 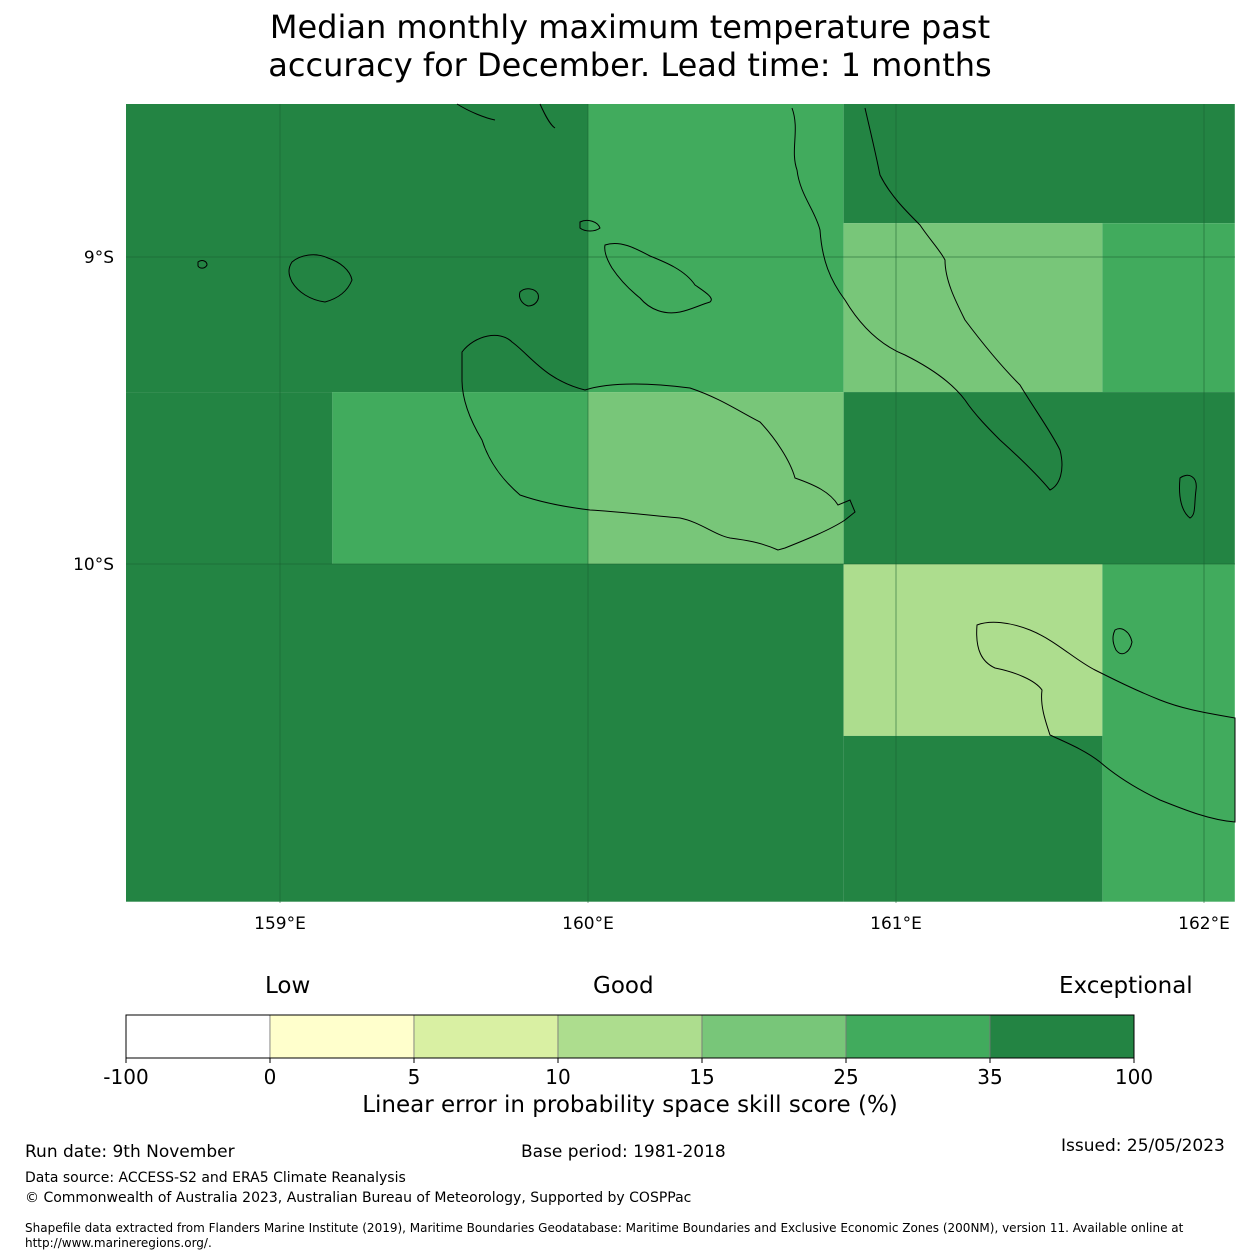 What do you see at coordinates (529, 297) in the screenshot?
I see `coastline-islet-a` at bounding box center [529, 297].